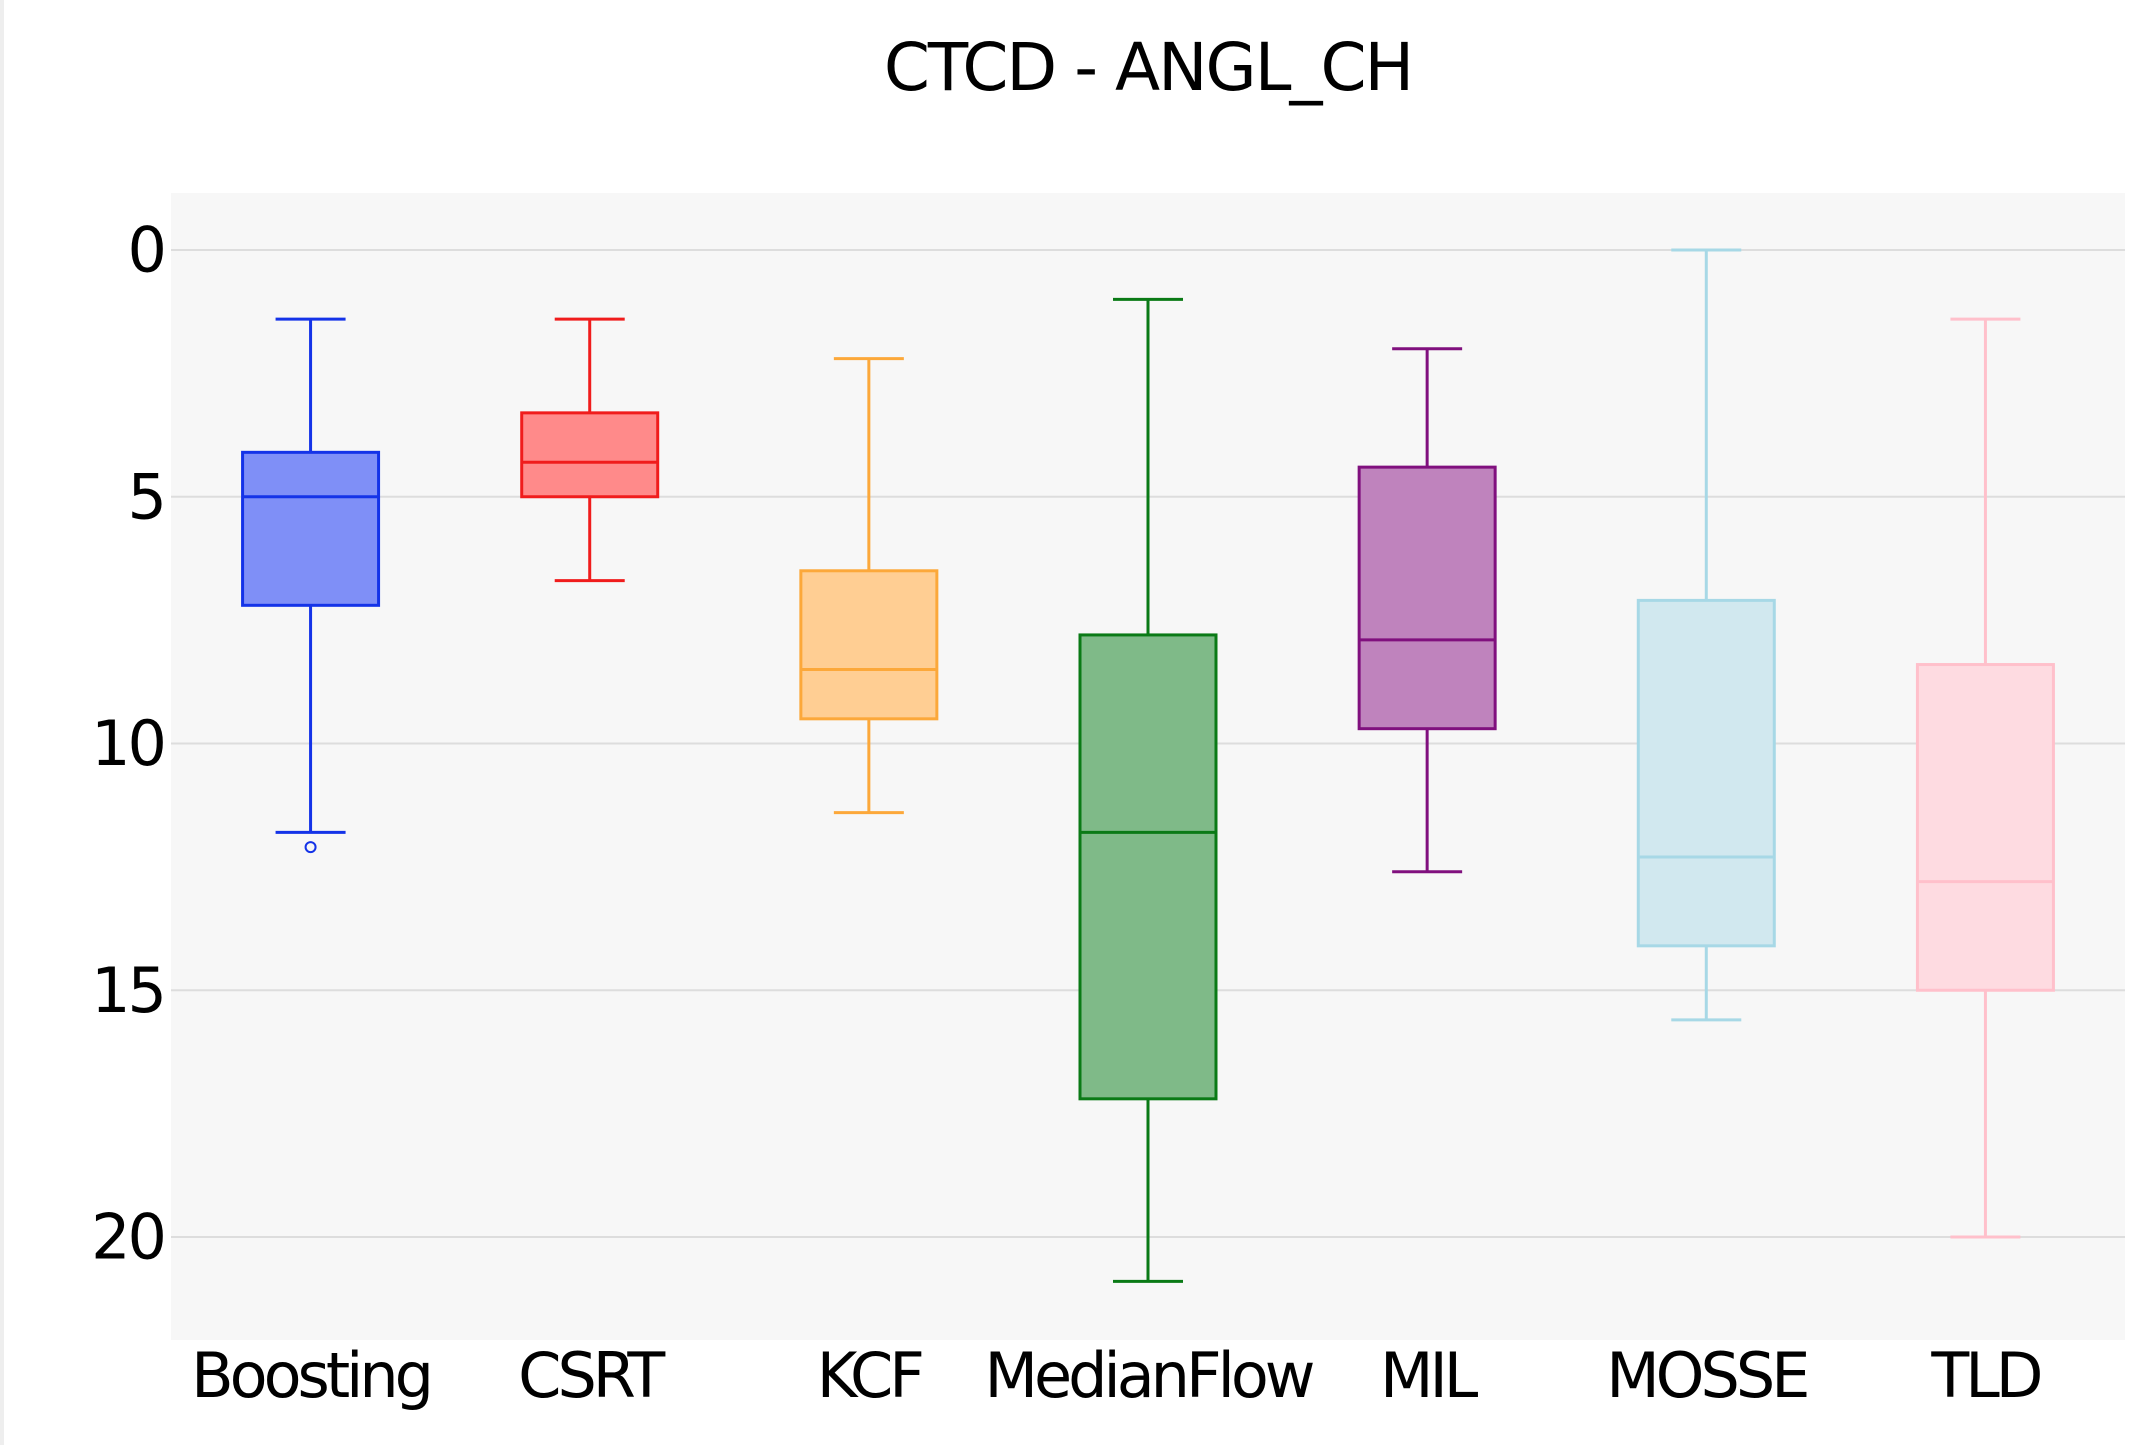 The height and width of the screenshot is (1445, 2147). I want to click on x-tick-label-mil: MIL, so click(1429, 1375).